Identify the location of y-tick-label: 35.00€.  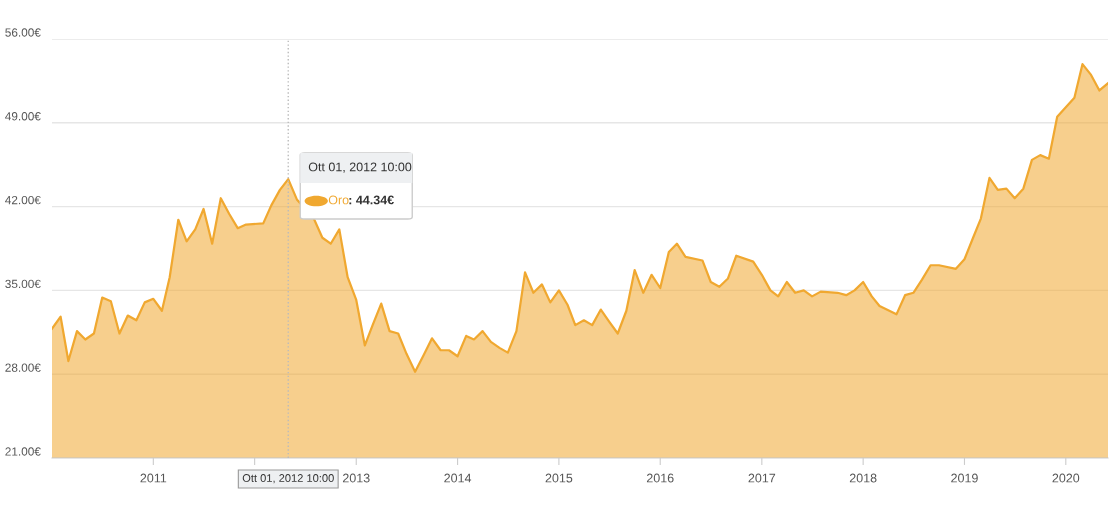
(23, 284).